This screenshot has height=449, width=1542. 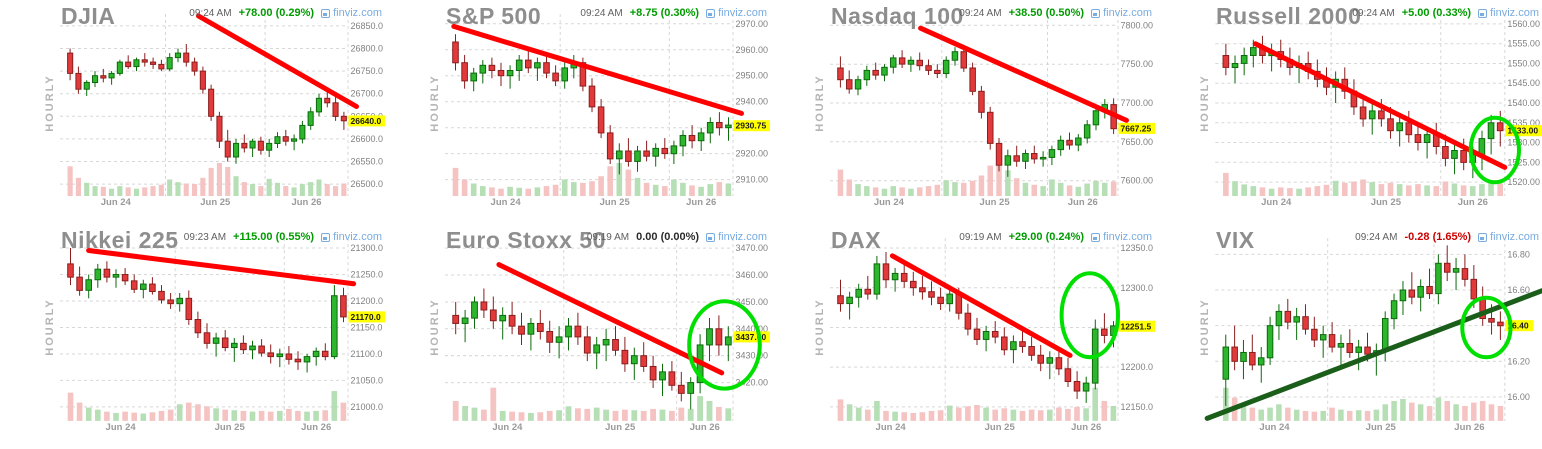 What do you see at coordinates (1137, 103) in the screenshot?
I see `svg-text: 7700.00` at bounding box center [1137, 103].